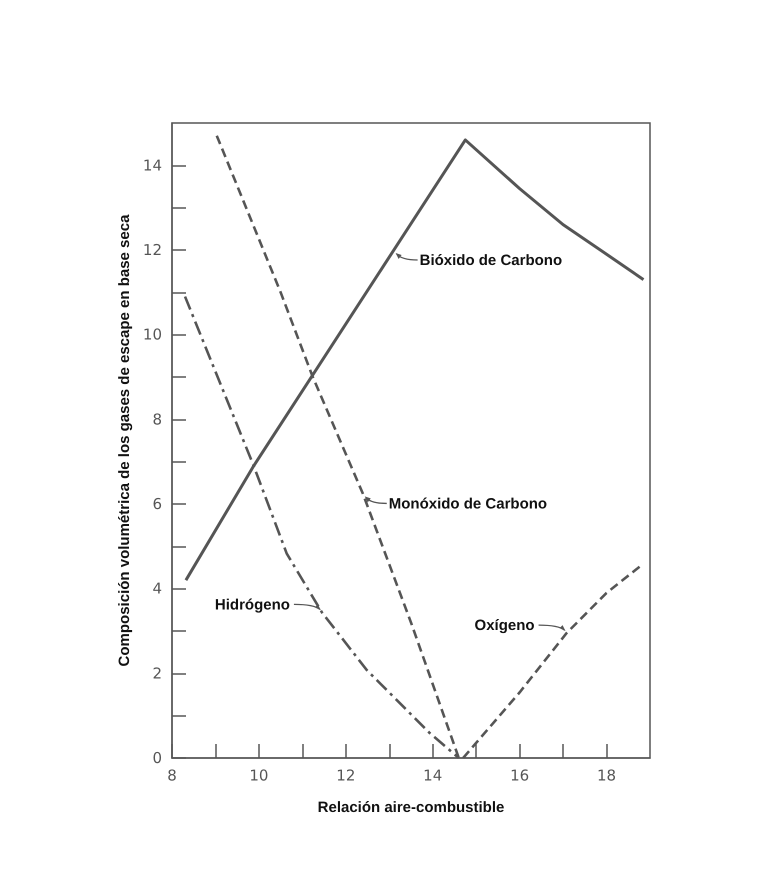 Image resolution: width=765 pixels, height=892 pixels. What do you see at coordinates (411, 807) in the screenshot?
I see `x-axis-title: Relación aire-combustible` at bounding box center [411, 807].